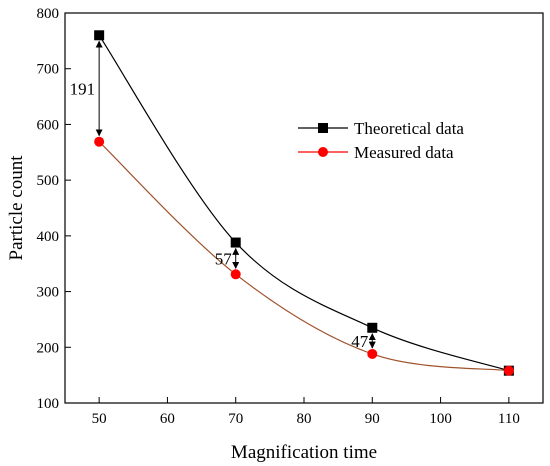  What do you see at coordinates (224, 258) in the screenshot?
I see `difference-label: 57` at bounding box center [224, 258].